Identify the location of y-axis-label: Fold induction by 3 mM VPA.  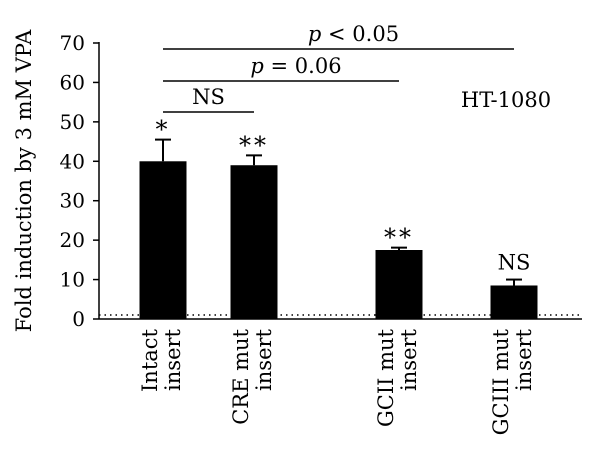
(24, 180).